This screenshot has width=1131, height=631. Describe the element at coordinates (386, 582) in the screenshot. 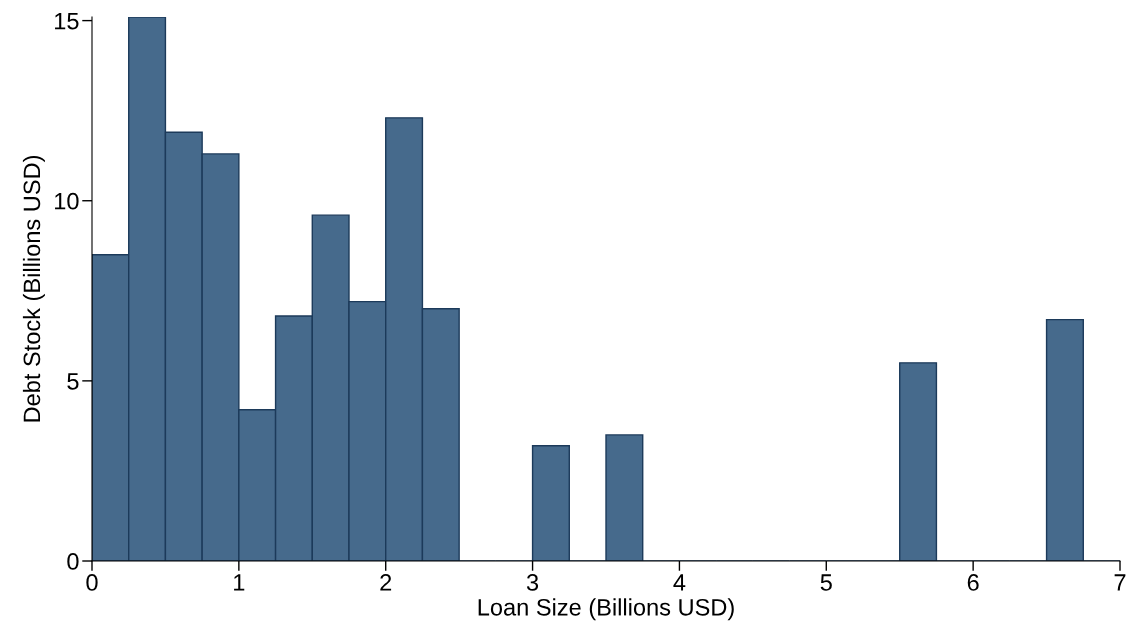

I see `x-tick-label: 2` at that location.